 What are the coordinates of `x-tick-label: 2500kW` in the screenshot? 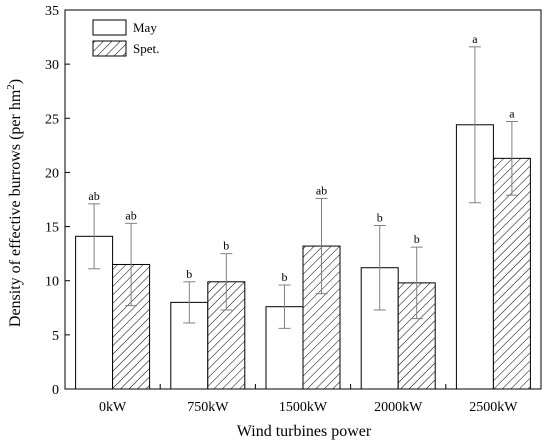 It's located at (493, 407).